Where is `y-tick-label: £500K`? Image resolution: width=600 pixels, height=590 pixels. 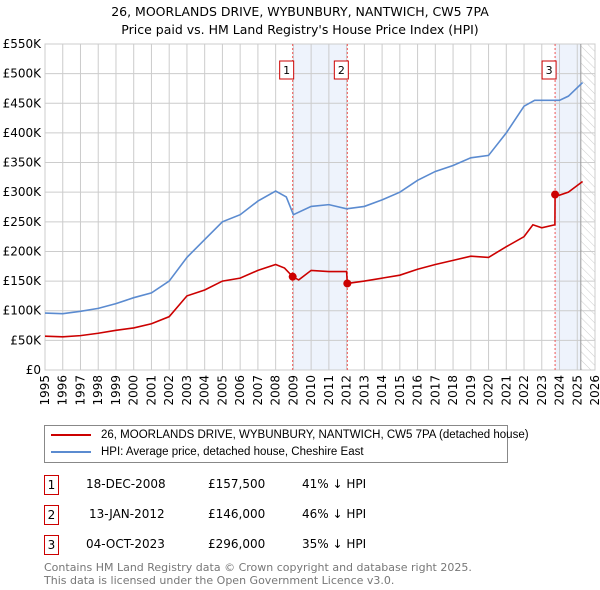
y-tick-label: £500K is located at coordinates (23, 74).